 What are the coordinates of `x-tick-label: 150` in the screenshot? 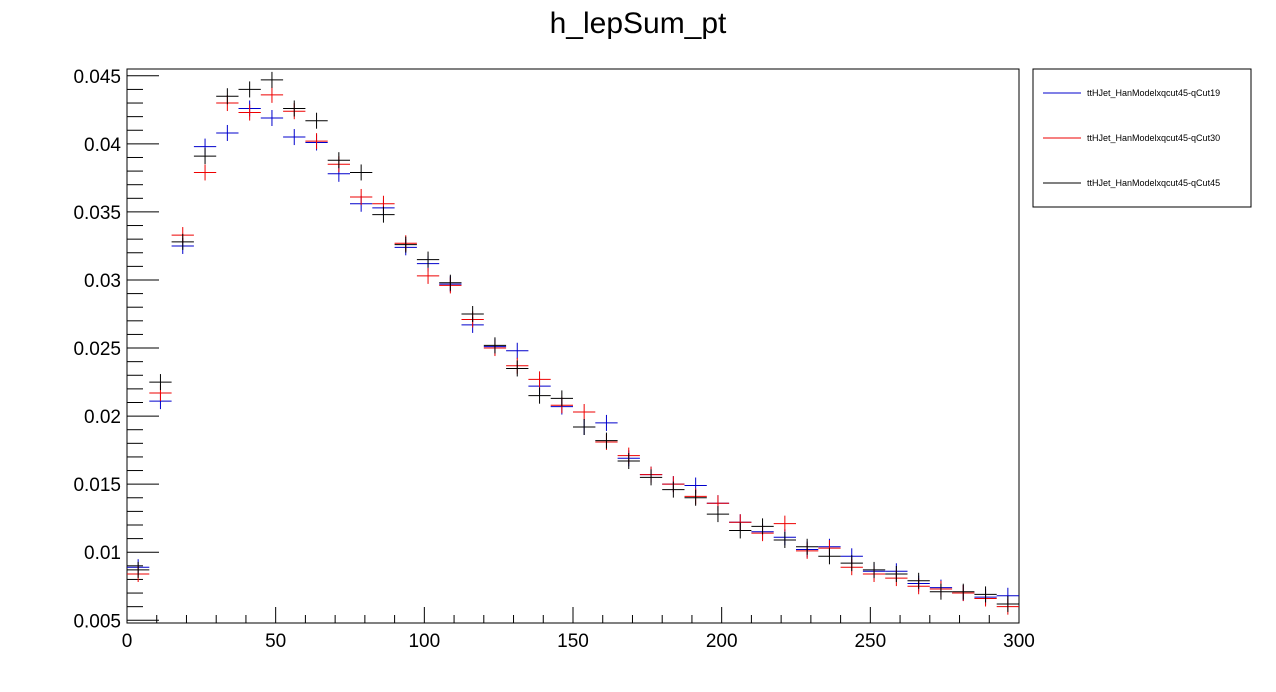 It's located at (573, 641).